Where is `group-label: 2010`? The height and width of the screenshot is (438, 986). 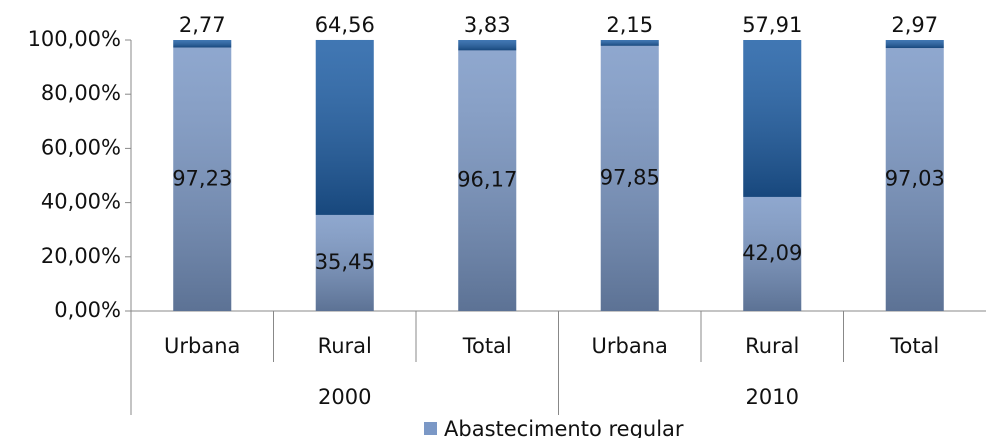 group-label: 2010 is located at coordinates (772, 397).